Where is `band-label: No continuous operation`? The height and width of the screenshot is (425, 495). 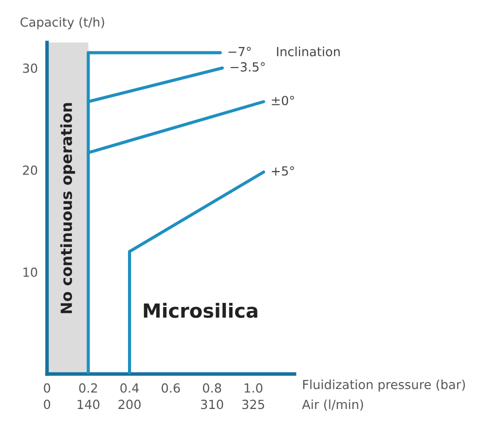 band-label: No continuous operation is located at coordinates (68, 208).